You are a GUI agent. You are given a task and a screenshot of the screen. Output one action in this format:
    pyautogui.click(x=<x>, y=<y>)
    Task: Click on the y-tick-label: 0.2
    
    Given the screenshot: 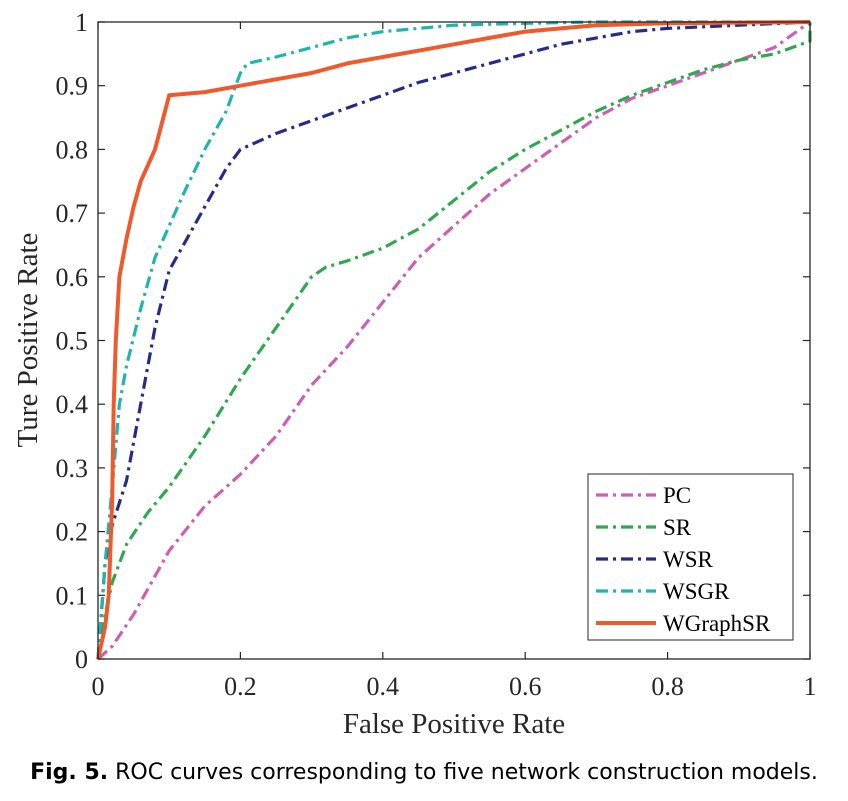 What is the action you would take?
    pyautogui.click(x=72, y=532)
    